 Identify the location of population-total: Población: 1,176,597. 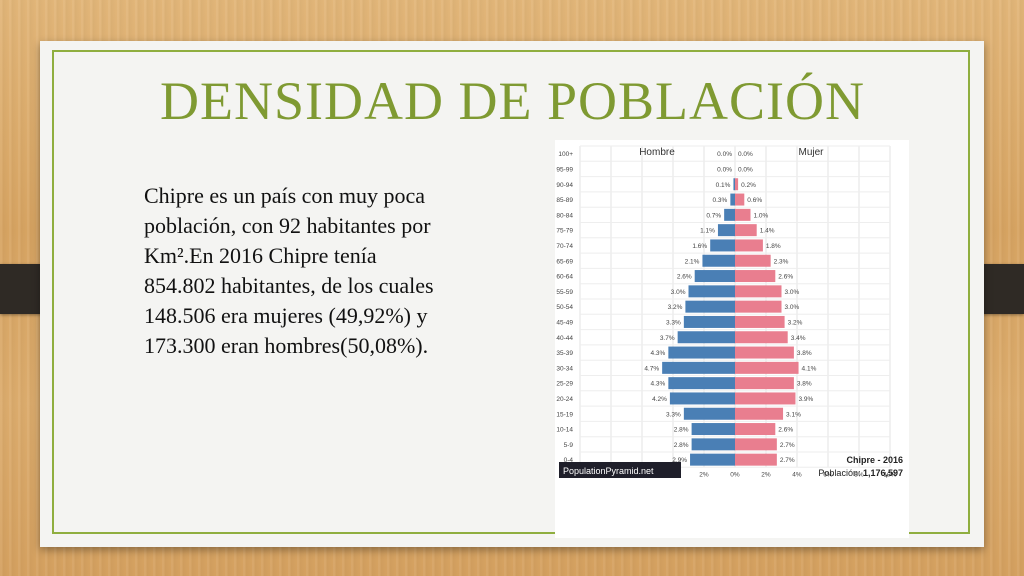
(860, 473).